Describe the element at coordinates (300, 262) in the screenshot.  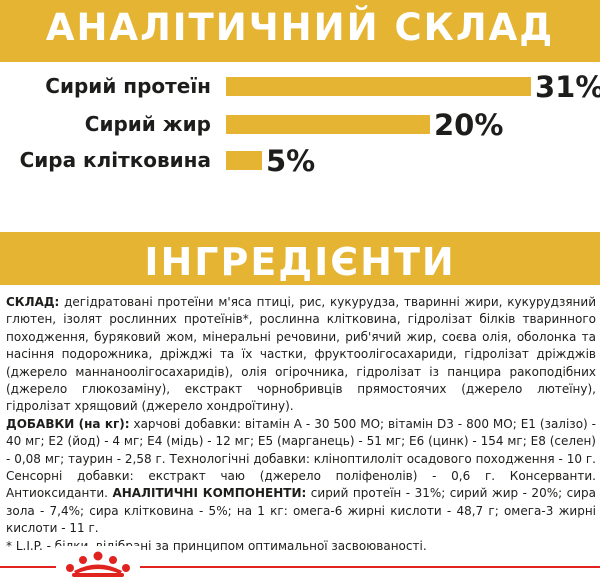
I see `ingredients-title: ІНГРЕДІЄНТИ` at that location.